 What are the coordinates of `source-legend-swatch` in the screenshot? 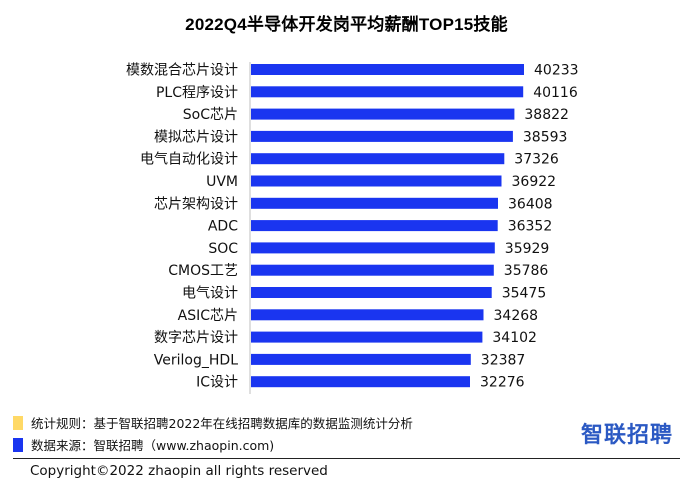 It's located at (18, 444).